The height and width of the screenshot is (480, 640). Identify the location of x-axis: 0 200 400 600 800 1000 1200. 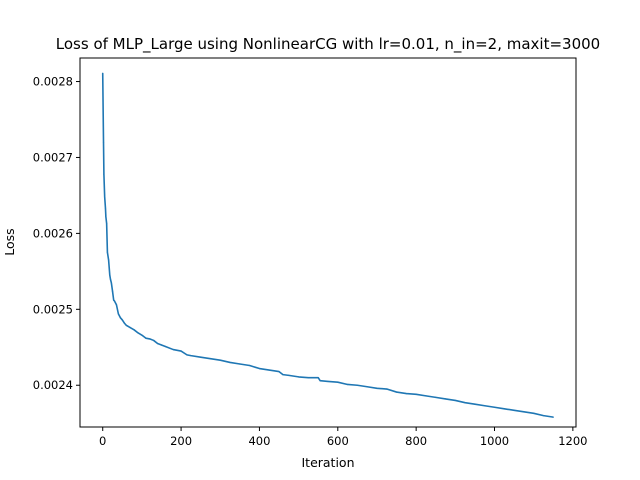
(343, 437).